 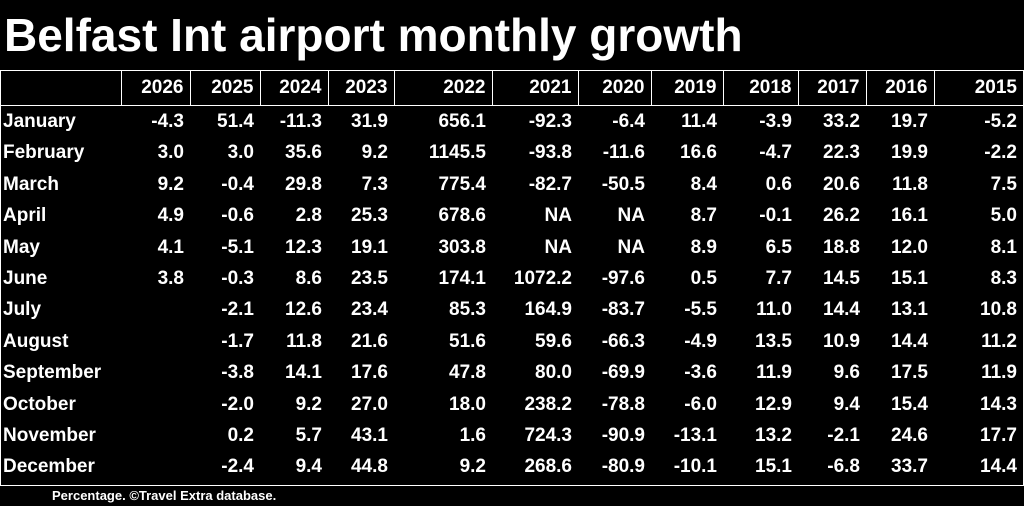 I want to click on cell-february-2016: 19.9, so click(x=909, y=153).